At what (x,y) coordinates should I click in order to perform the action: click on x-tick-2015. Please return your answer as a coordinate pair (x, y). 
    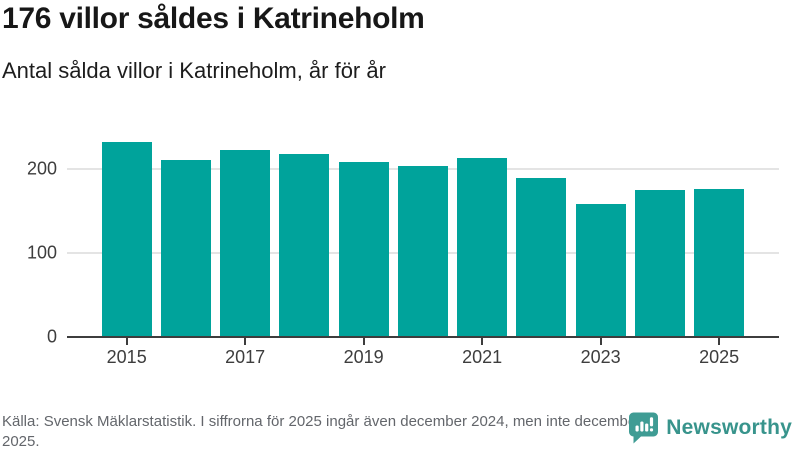
    Looking at the image, I should click on (126, 341).